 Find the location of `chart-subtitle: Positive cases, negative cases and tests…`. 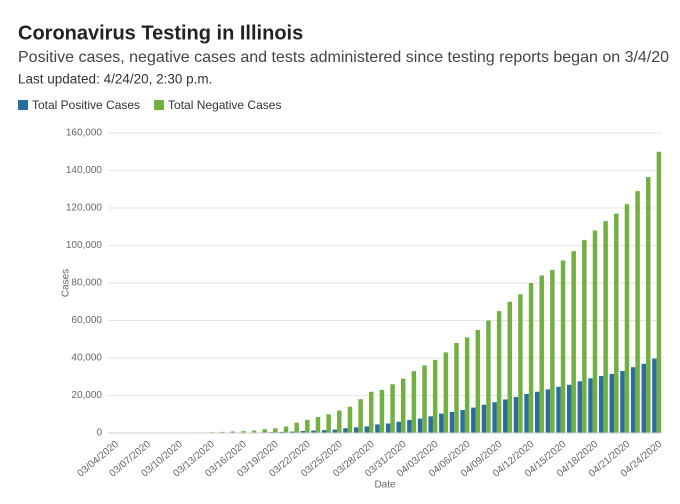

chart-subtitle: Positive cases, negative cases and tests… is located at coordinates (343, 57).